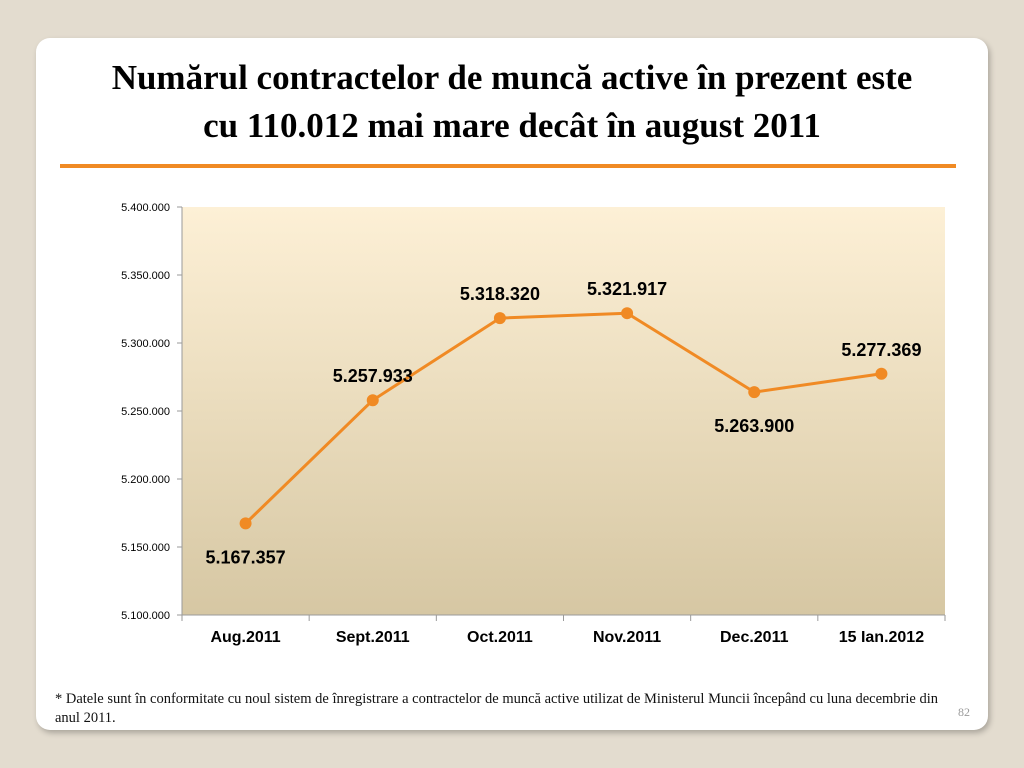 The width and height of the screenshot is (1024, 768). I want to click on x-tick-label: Dec.2011, so click(754, 637).